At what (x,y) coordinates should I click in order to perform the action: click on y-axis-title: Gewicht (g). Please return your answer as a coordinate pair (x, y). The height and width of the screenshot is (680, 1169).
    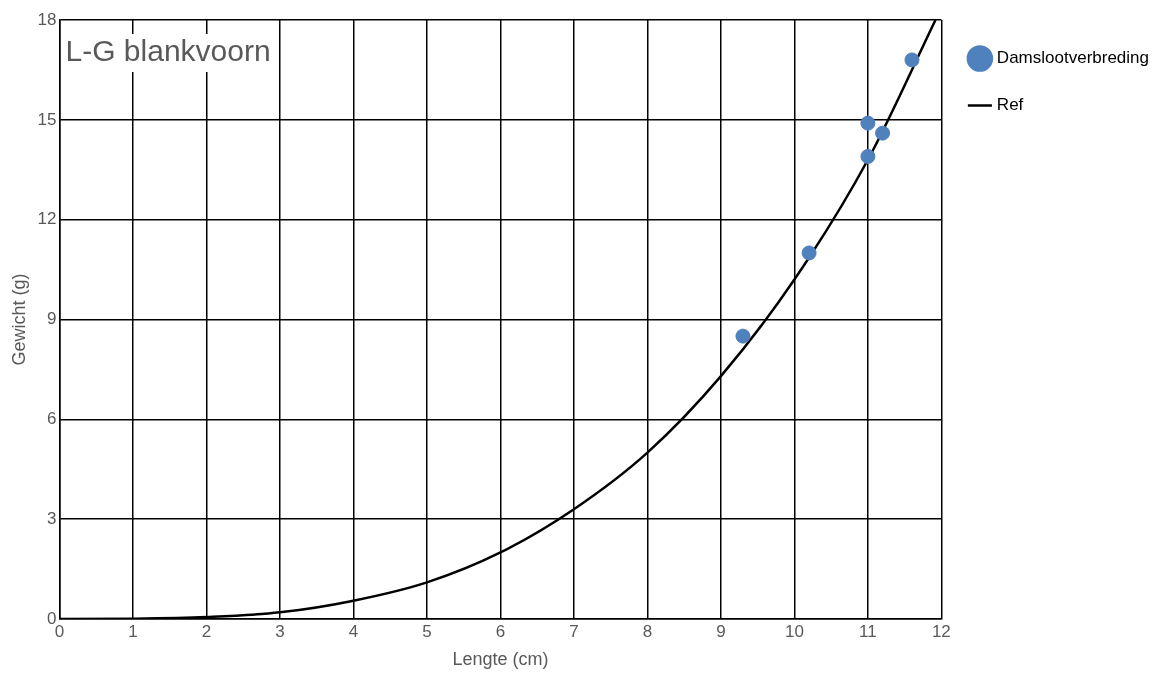
    Looking at the image, I should click on (18, 319).